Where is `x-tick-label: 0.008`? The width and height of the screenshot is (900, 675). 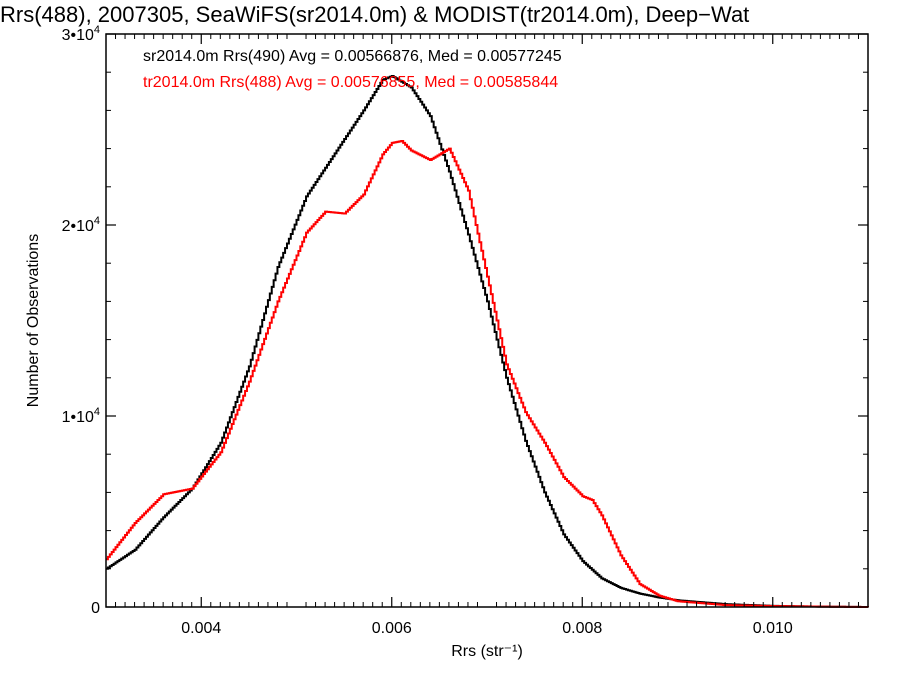 x-tick-label: 0.008 is located at coordinates (582, 628).